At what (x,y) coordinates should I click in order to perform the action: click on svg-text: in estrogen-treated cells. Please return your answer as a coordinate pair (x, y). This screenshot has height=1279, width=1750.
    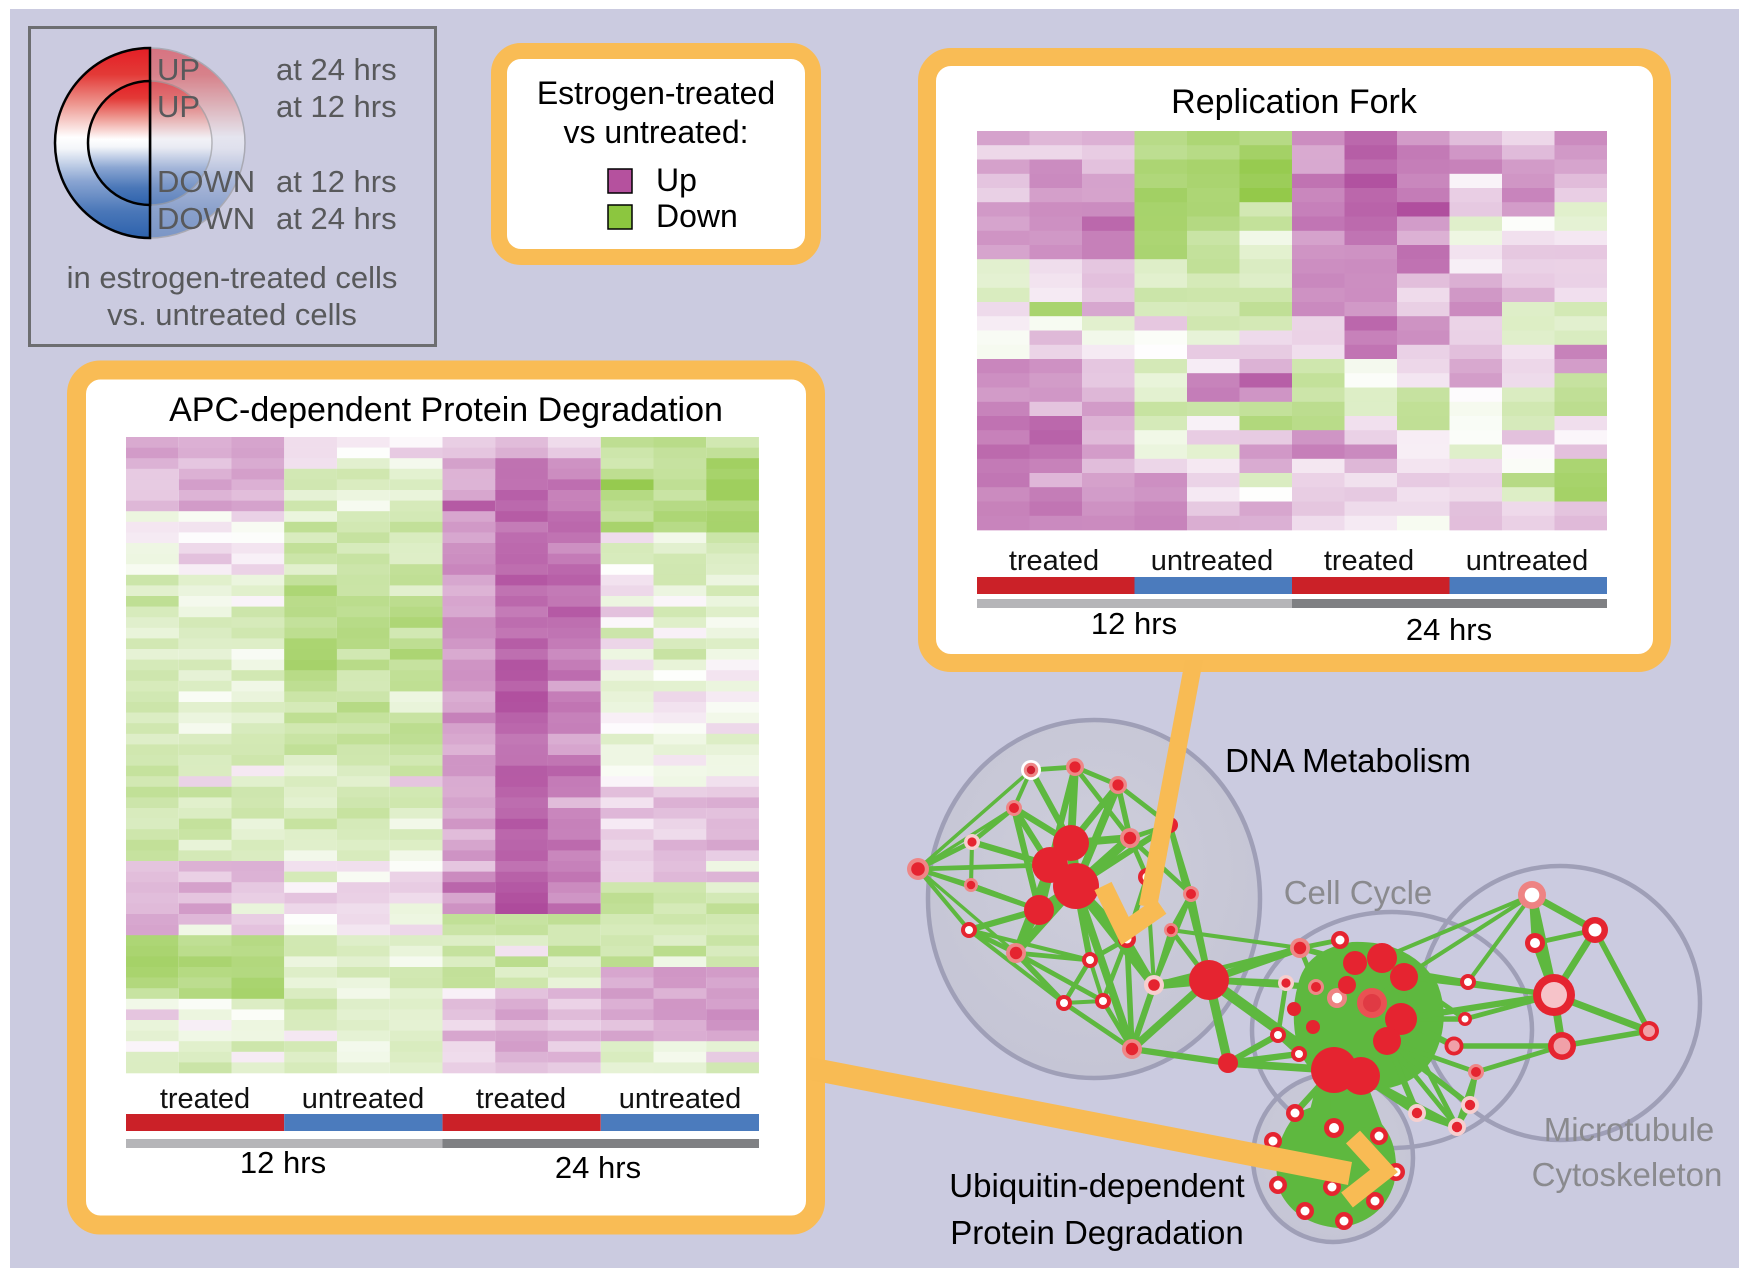
    Looking at the image, I should click on (232, 277).